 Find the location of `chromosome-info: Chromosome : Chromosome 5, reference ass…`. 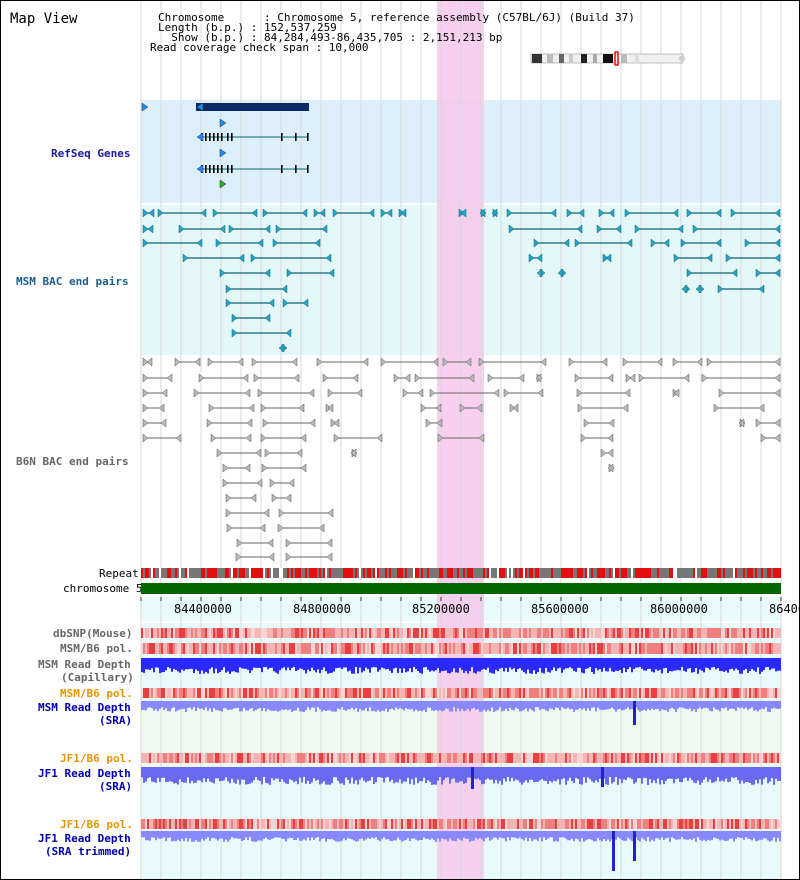

chromosome-info: Chromosome : Chromosome 5, reference ass… is located at coordinates (396, 17).